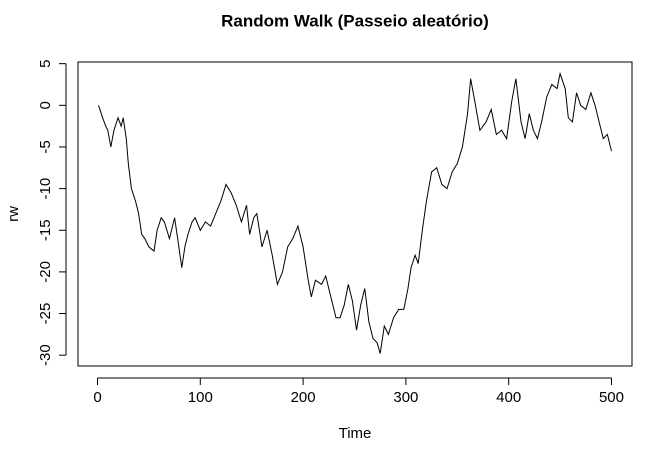  What do you see at coordinates (611, 397) in the screenshot?
I see `x-tick-label: 500` at bounding box center [611, 397].